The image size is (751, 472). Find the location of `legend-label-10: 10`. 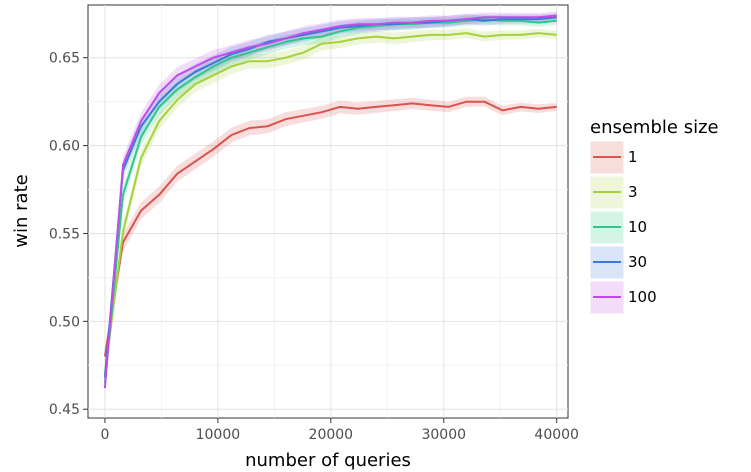

legend-label-10: 10 is located at coordinates (637, 227).